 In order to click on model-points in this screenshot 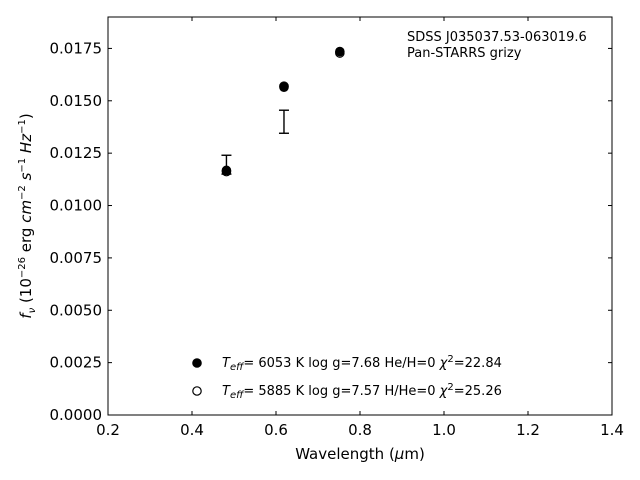, I will do `click(283, 111)`.